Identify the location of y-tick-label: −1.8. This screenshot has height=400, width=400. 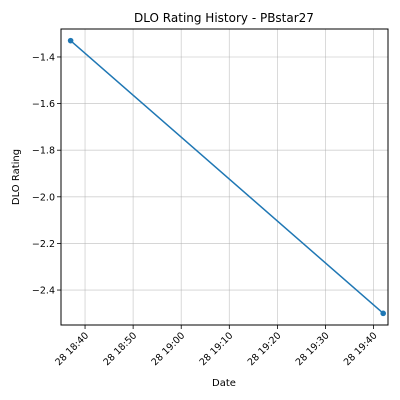
(43, 151).